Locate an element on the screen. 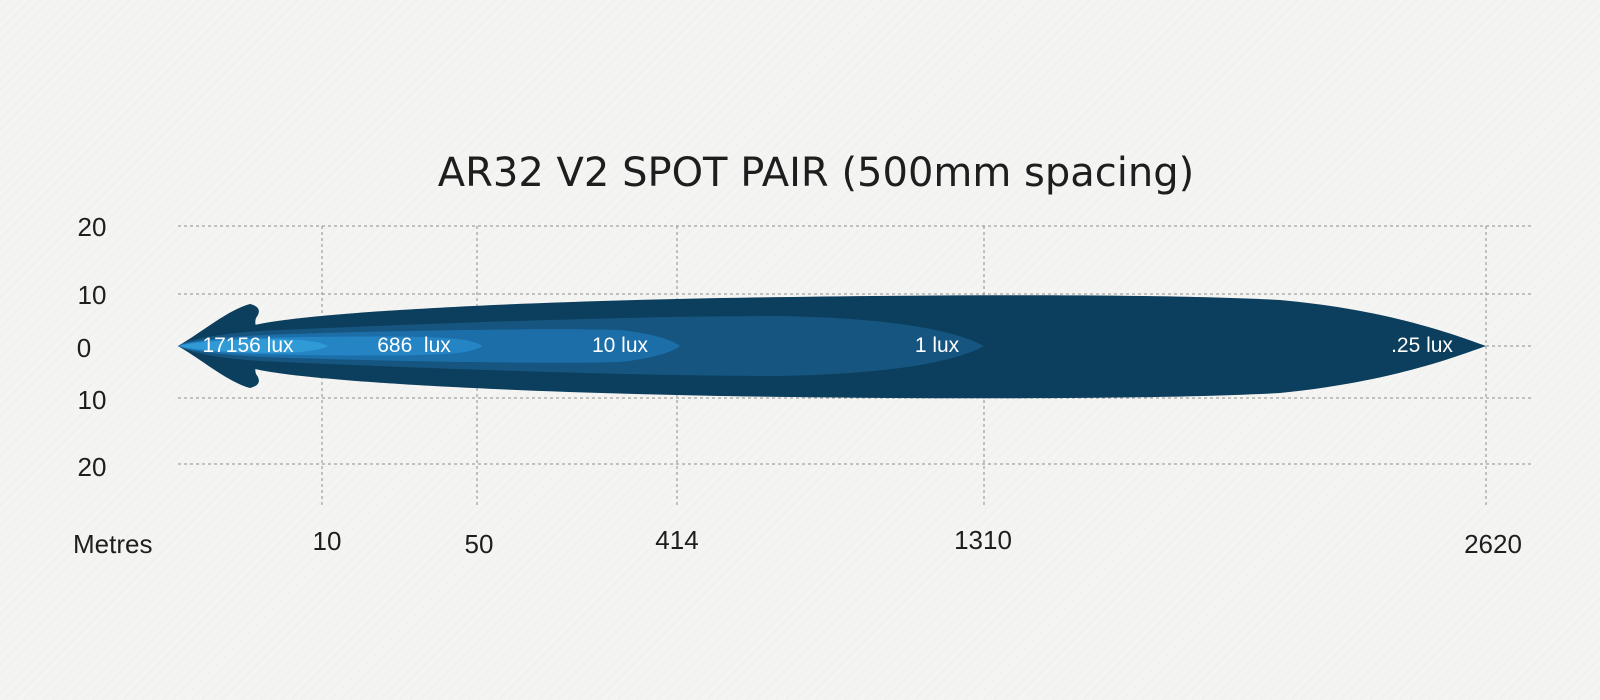  y-axis: 20 10 0 10 20 is located at coordinates (92, 347).